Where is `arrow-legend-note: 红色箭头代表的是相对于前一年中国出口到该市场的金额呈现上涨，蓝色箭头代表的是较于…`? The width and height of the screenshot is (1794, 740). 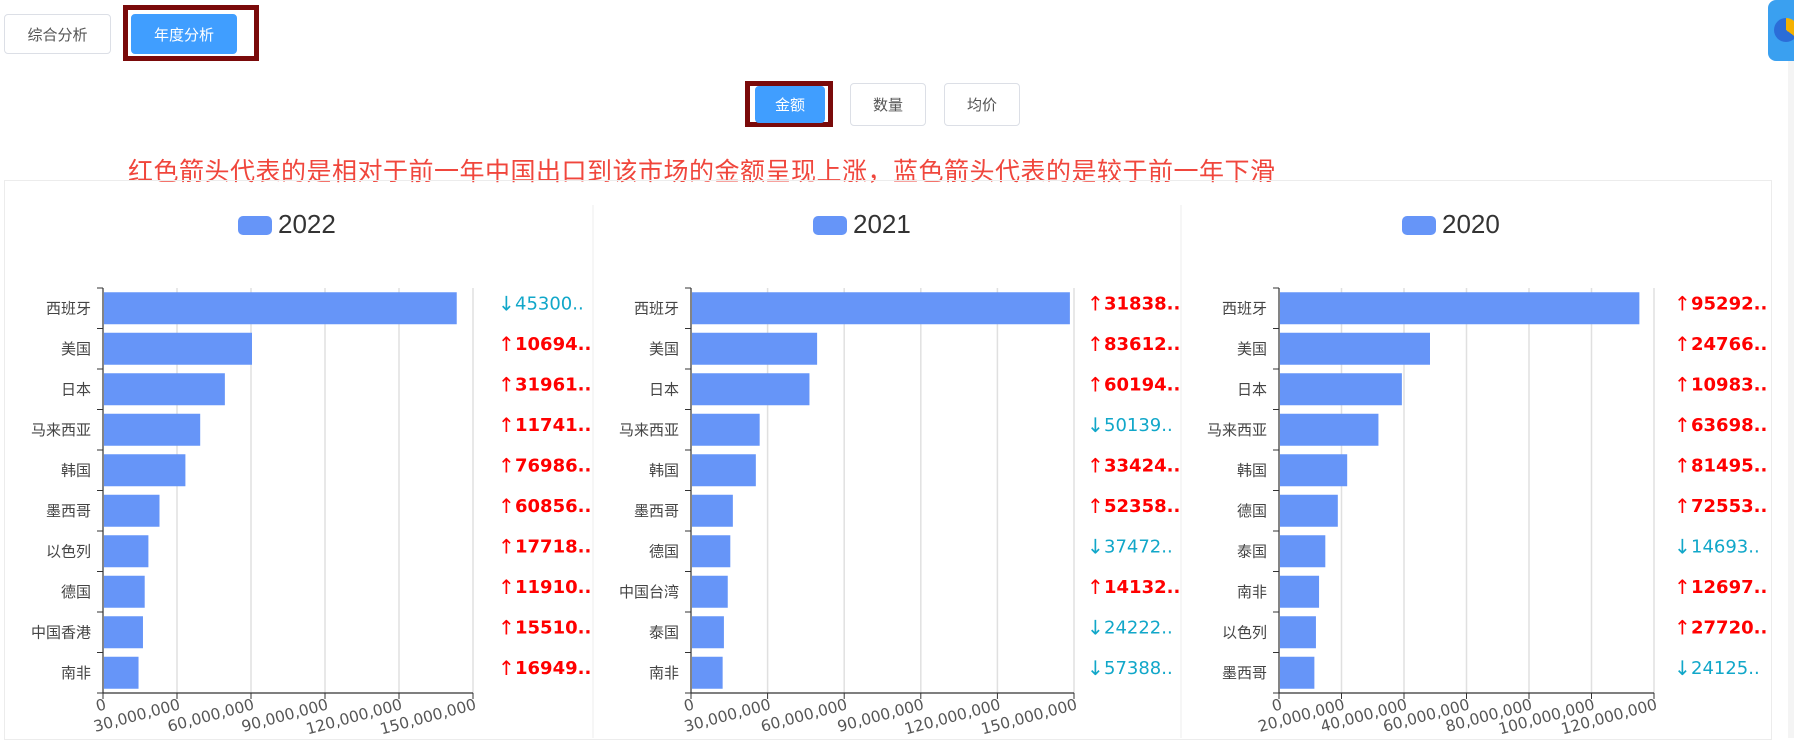 arrow-legend-note: 红色箭头代表的是相对于前一年中国出口到该市场的金额呈现上涨，蓝色箭头代表的是较于… is located at coordinates (702, 171).